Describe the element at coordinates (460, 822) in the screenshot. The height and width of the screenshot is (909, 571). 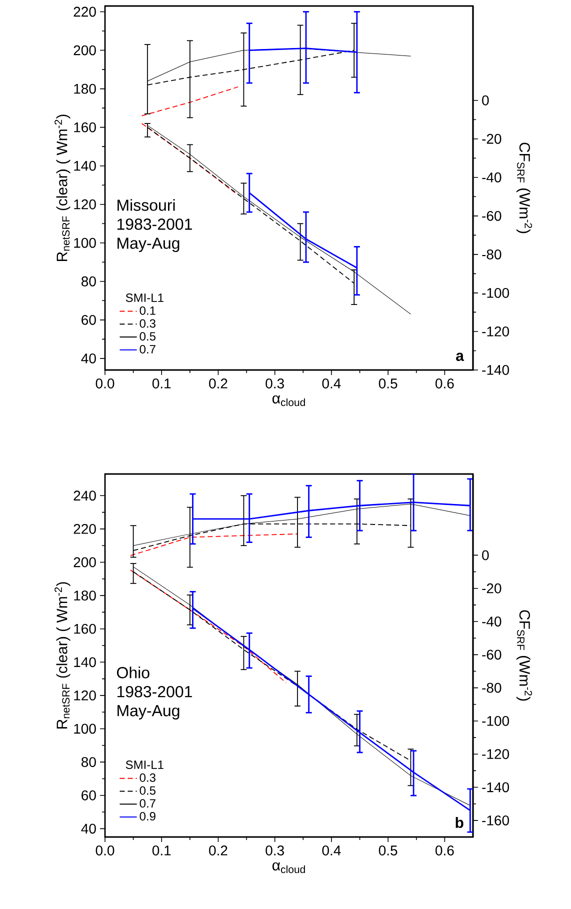
I see `annotation: b` at that location.